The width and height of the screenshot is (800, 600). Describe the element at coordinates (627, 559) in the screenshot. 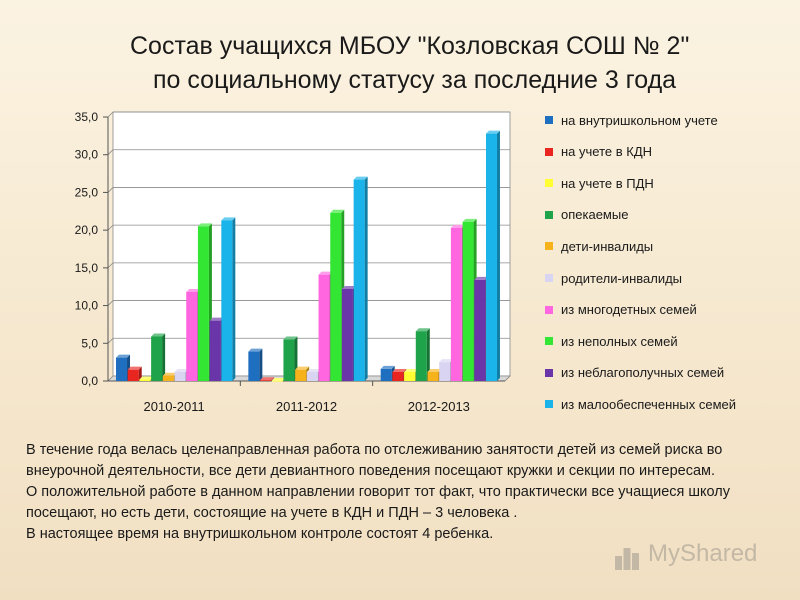

I see `podium-icon` at that location.